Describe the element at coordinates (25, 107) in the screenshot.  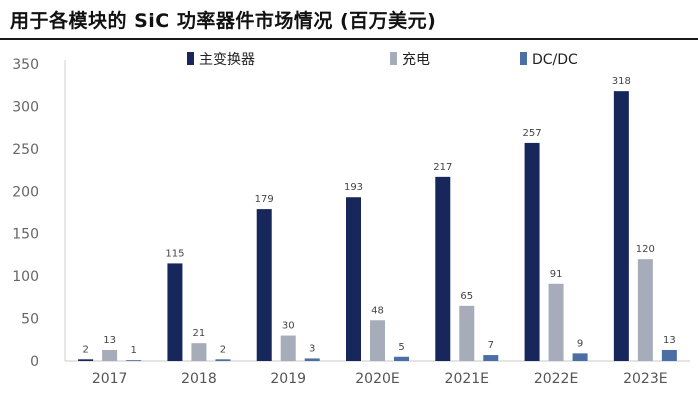
I see `y-tick-label: 300` at that location.